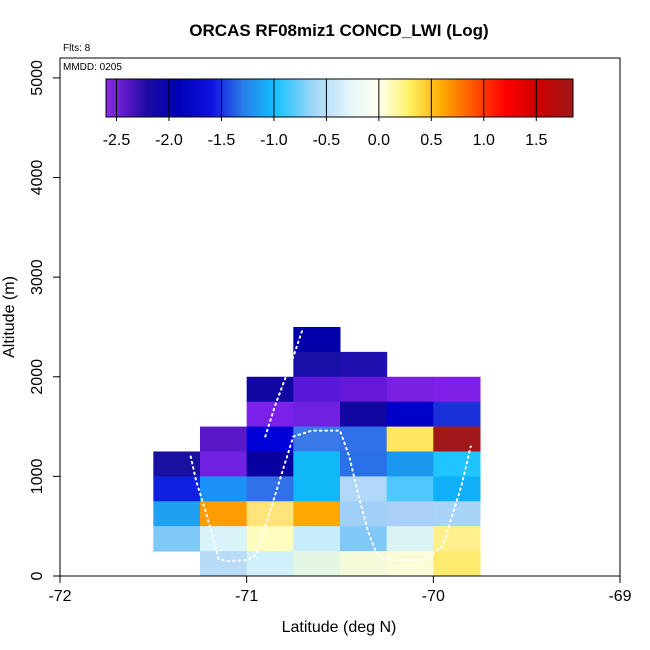  What do you see at coordinates (339, 98) in the screenshot?
I see `colorbar-gradient` at bounding box center [339, 98].